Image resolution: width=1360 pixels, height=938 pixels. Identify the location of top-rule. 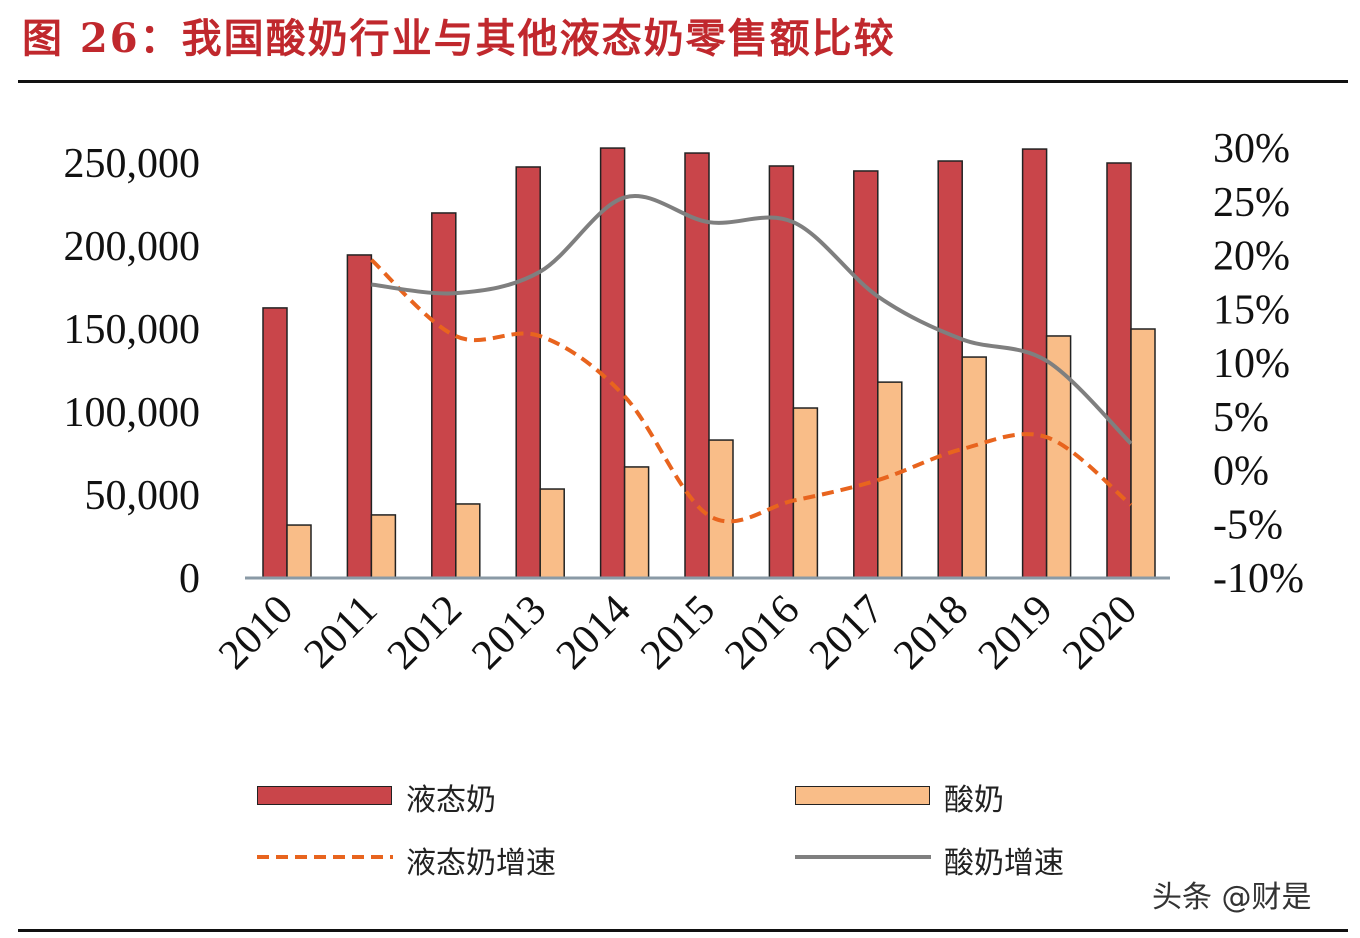
(683, 81).